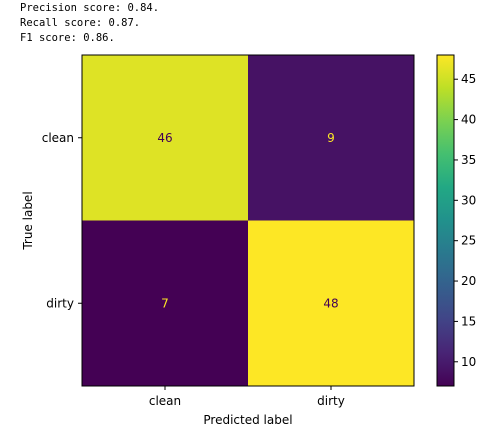 This screenshot has width=489, height=434. I want to click on colorbar-tick-label-15: 15, so click(468, 321).